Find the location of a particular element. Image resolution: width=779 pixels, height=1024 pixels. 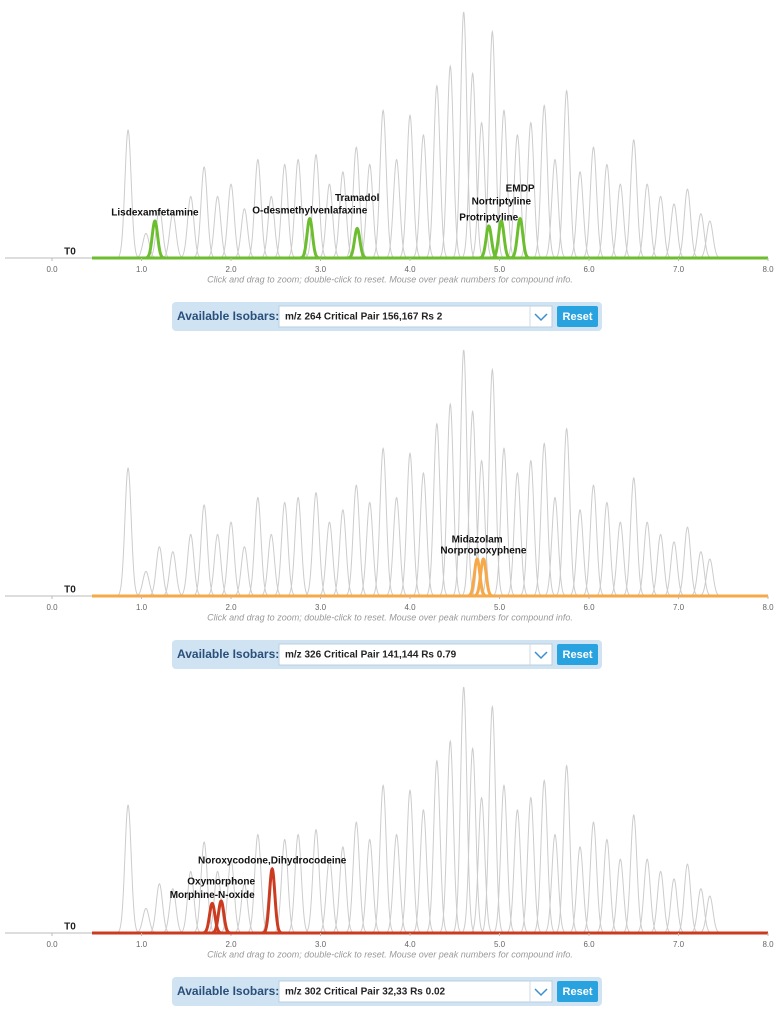

peak-label: Protriptyline is located at coordinates (488, 218).